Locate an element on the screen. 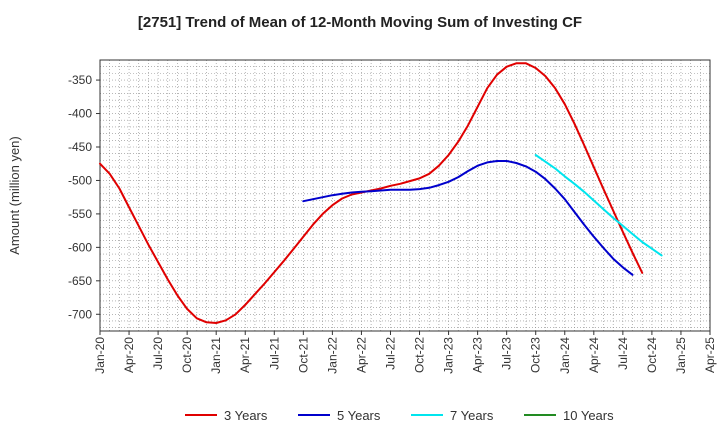 The height and width of the screenshot is (440, 720). x-tick-label: Jan-24 is located at coordinates (565, 355).